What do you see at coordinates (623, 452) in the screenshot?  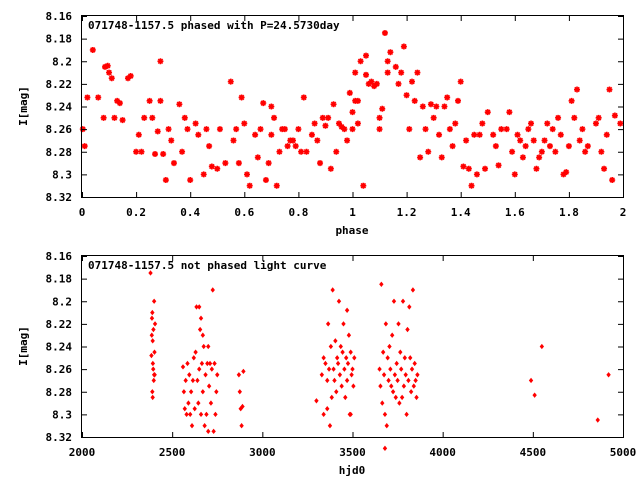 I see `x-tick-label: 5000` at bounding box center [623, 452].